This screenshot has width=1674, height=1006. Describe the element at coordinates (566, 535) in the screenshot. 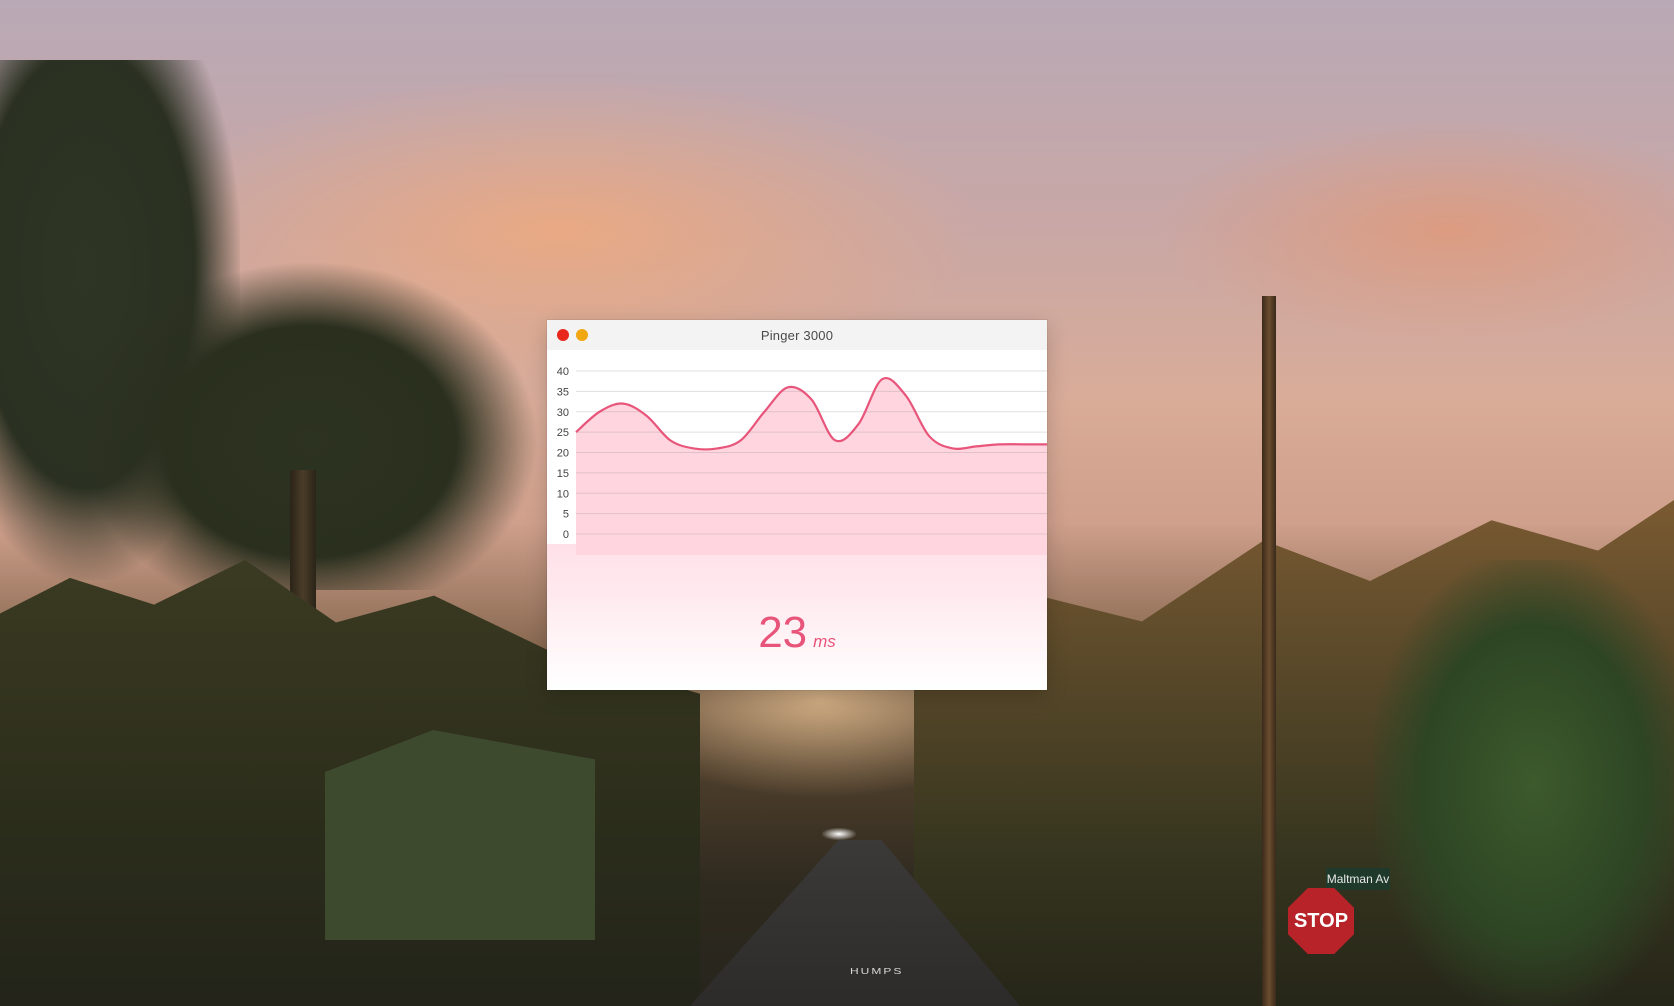

I see `y-tick-label-0: 0` at that location.